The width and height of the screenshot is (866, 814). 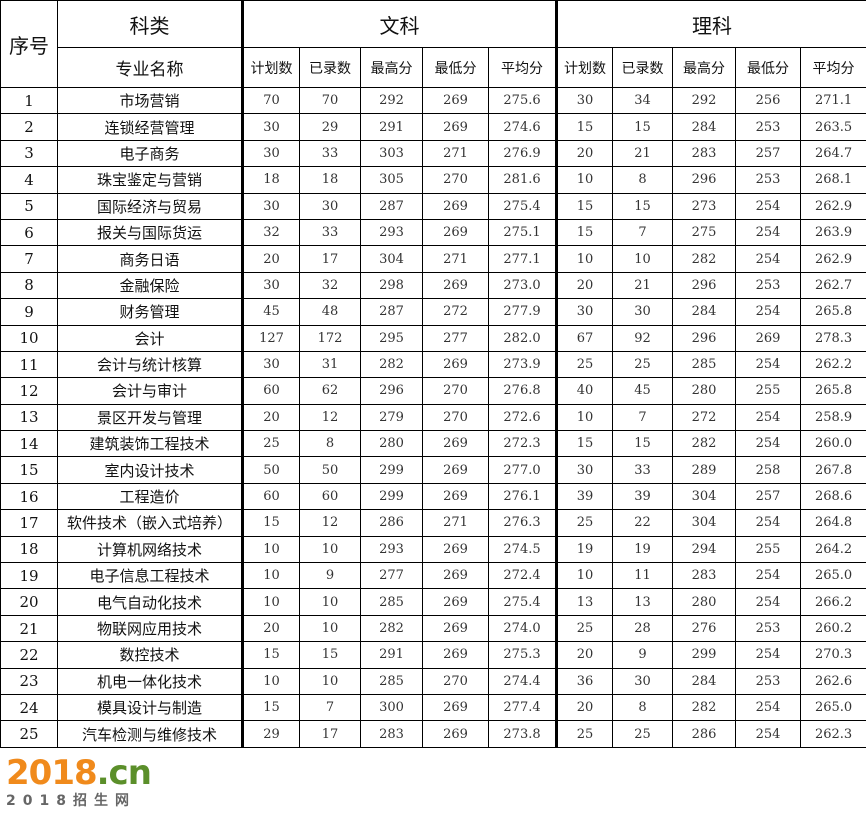 What do you see at coordinates (150, 391) in the screenshot?
I see `major-name: 会计与审计` at bounding box center [150, 391].